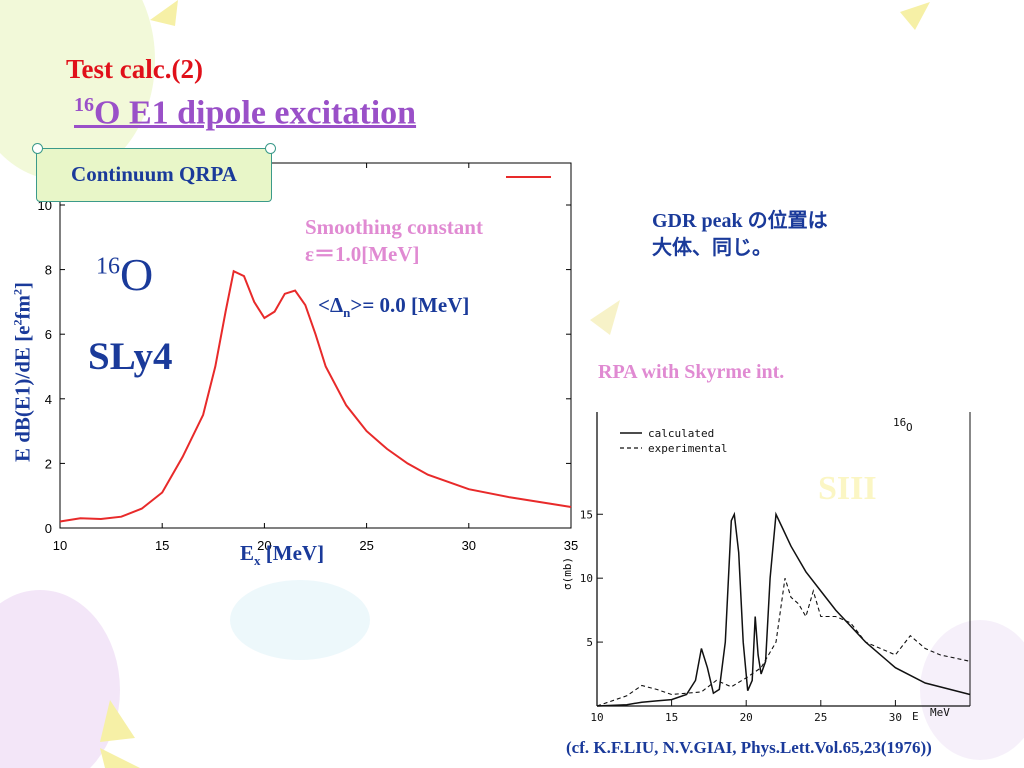  I want to click on interaction-label: SLy4, so click(130, 356).